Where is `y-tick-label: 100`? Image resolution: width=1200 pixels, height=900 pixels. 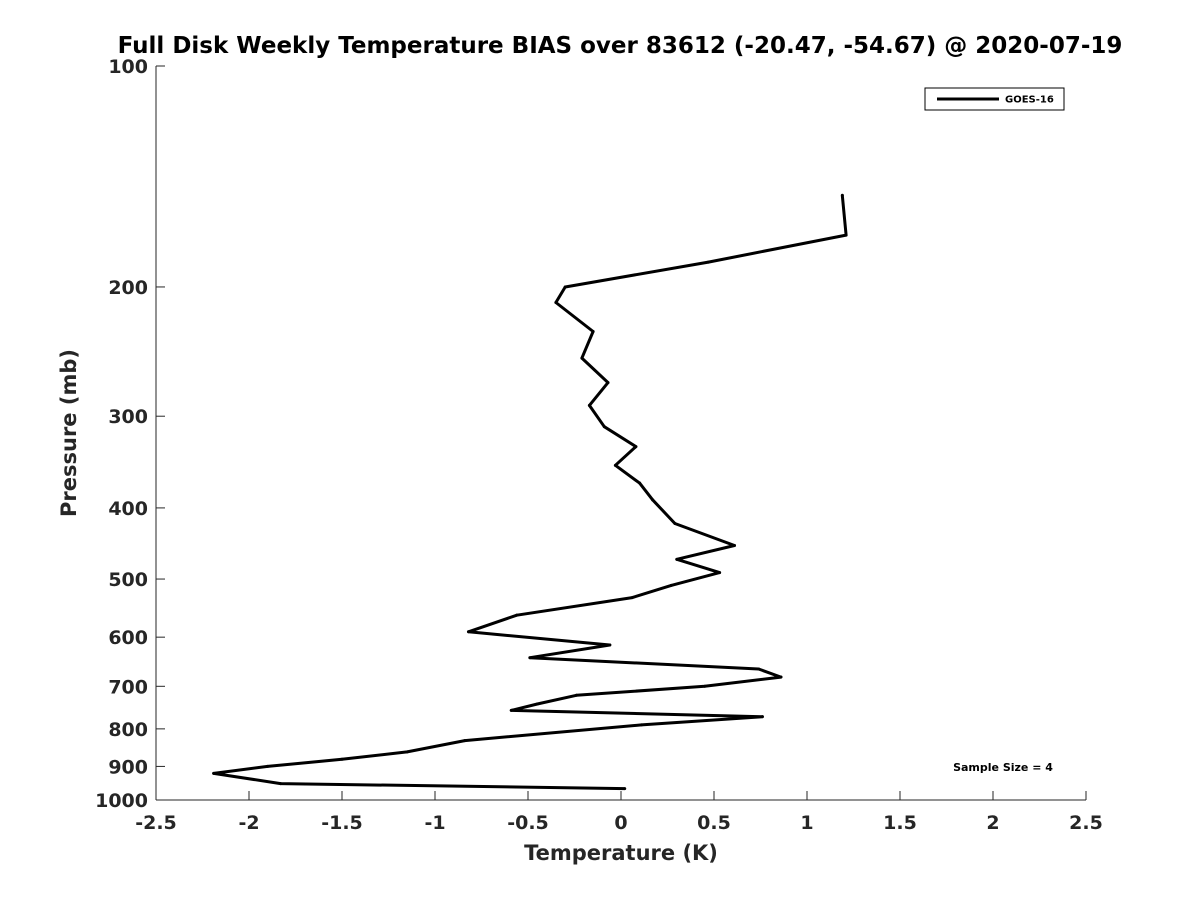 y-tick-label: 100 is located at coordinates (128, 67).